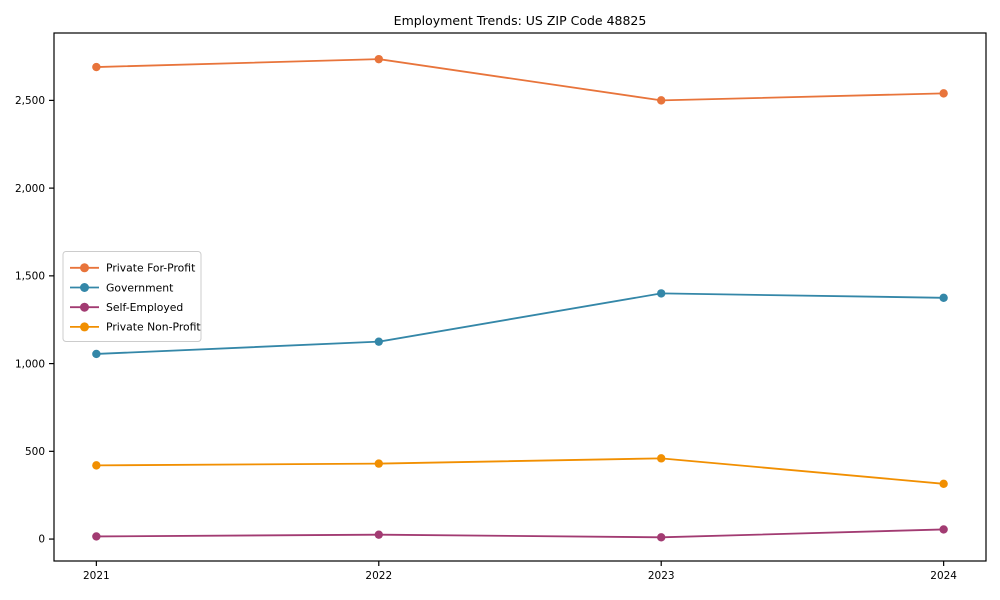  What do you see at coordinates (520, 80) in the screenshot?
I see `series-line-private-for-profit` at bounding box center [520, 80].